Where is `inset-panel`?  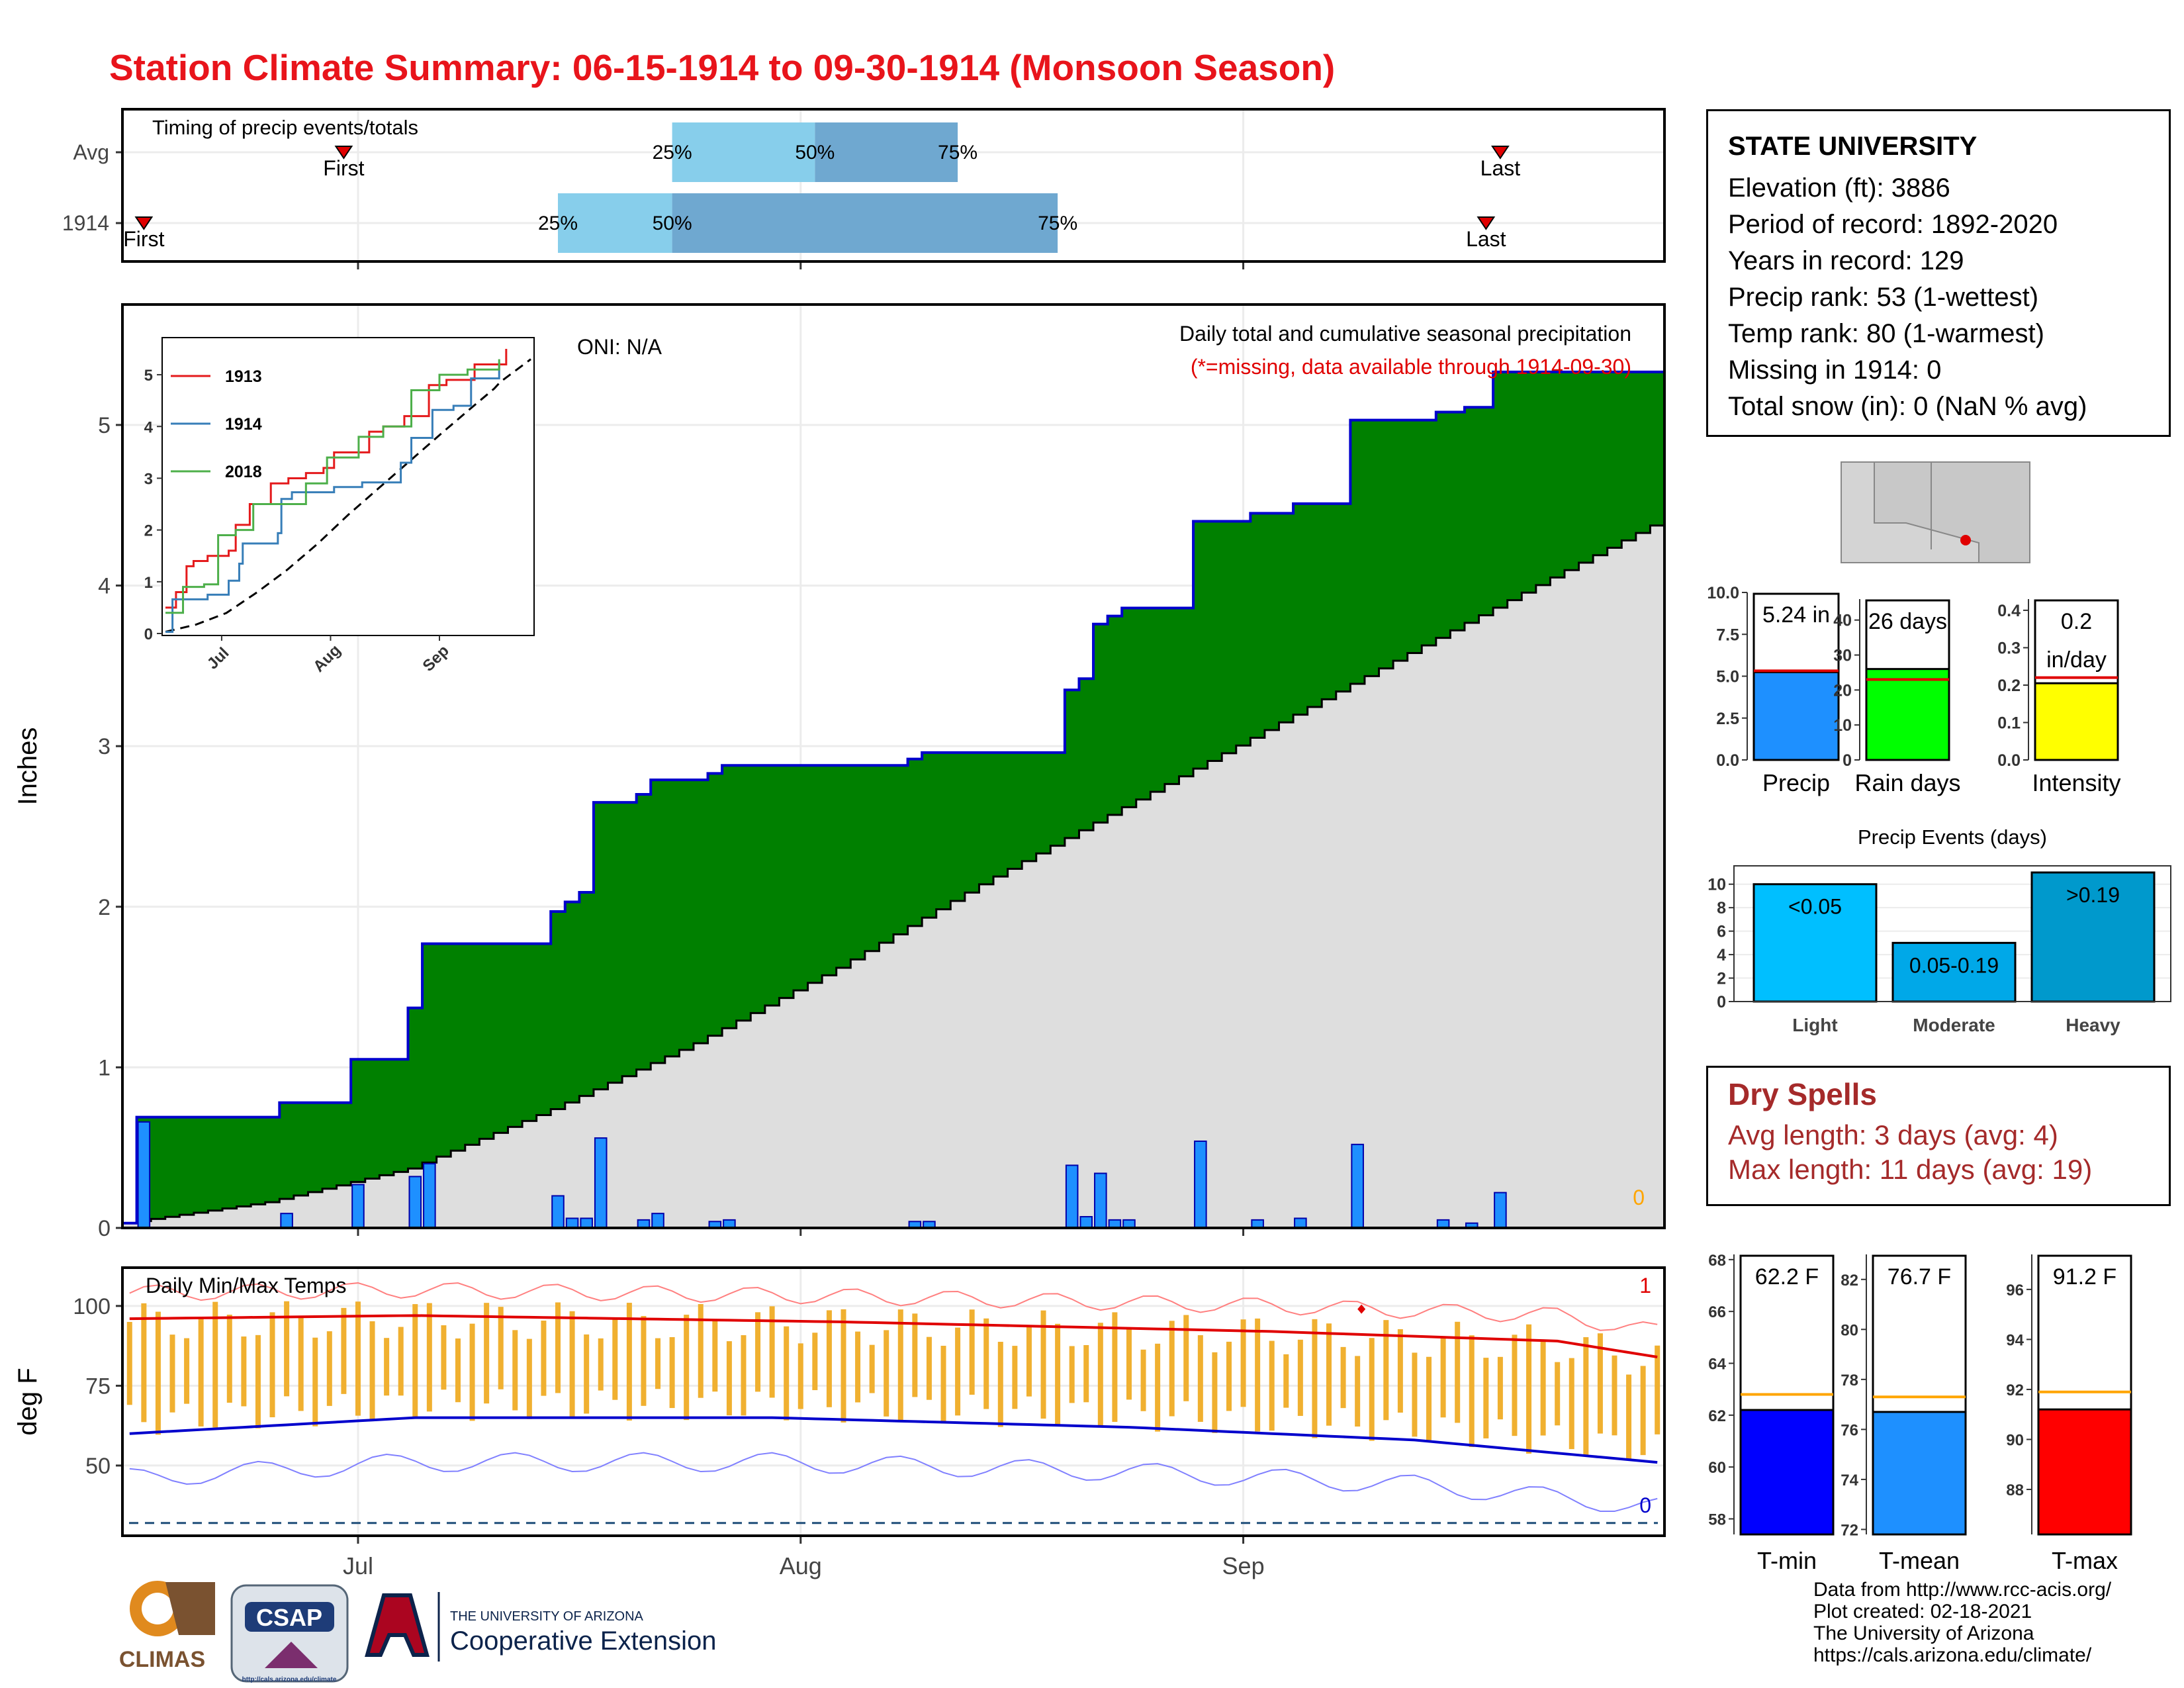
inset-panel is located at coordinates (348, 486).